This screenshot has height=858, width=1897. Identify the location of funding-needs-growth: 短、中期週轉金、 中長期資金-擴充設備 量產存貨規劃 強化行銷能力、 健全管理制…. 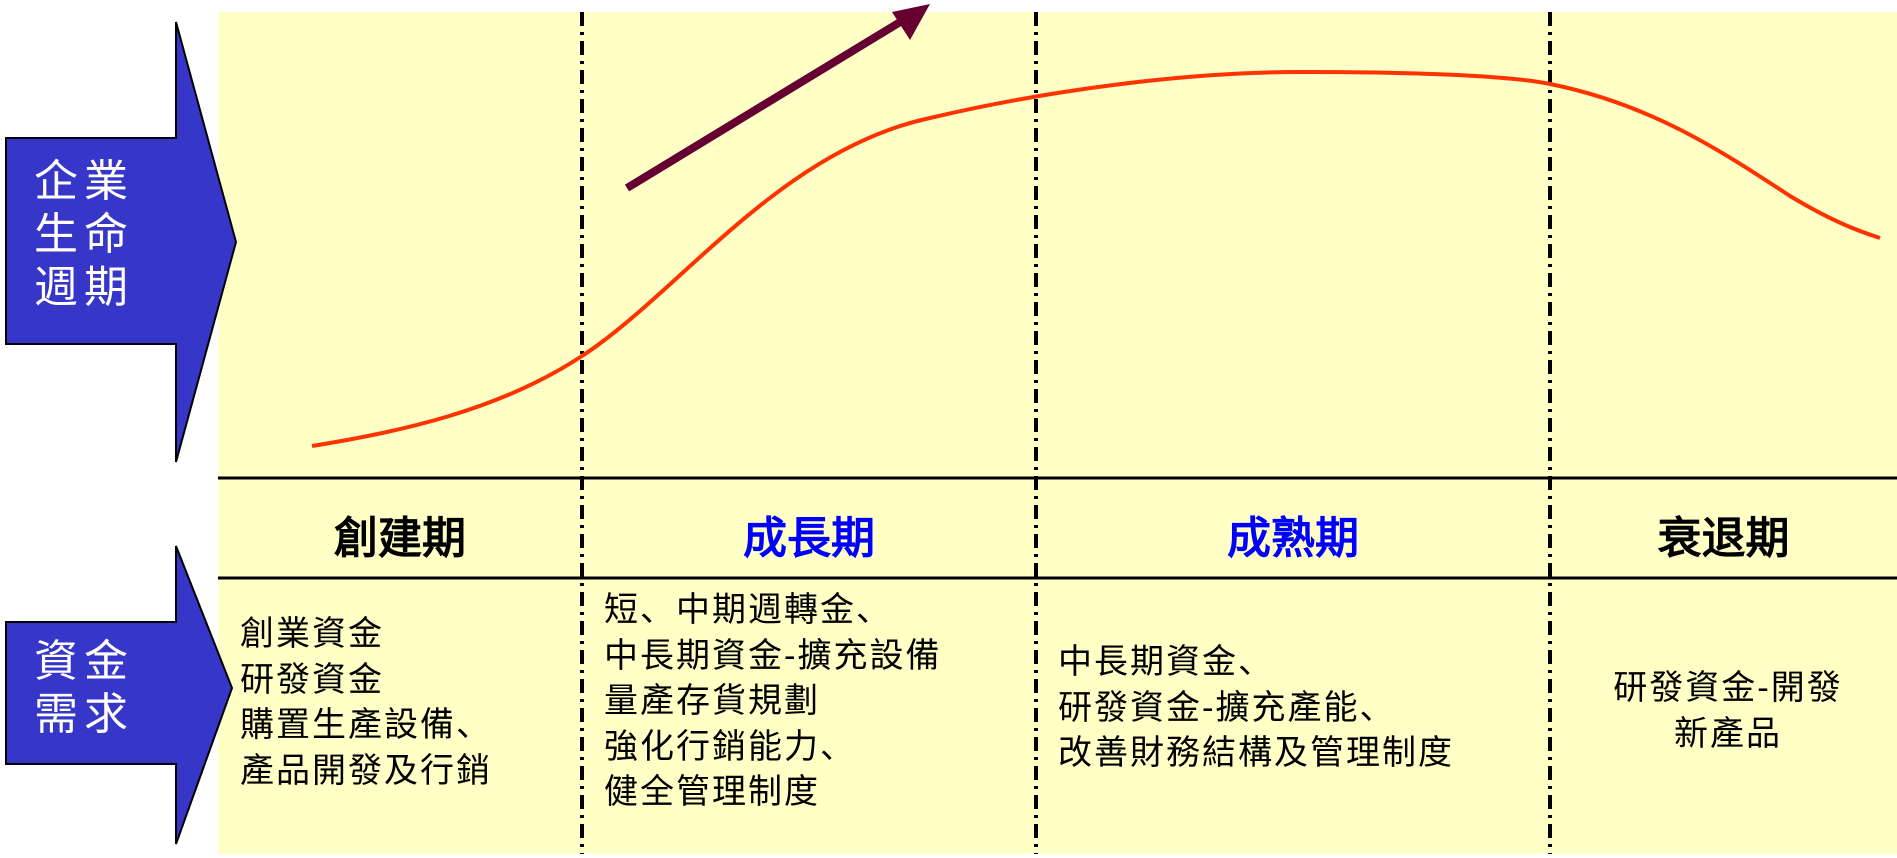
(773, 701).